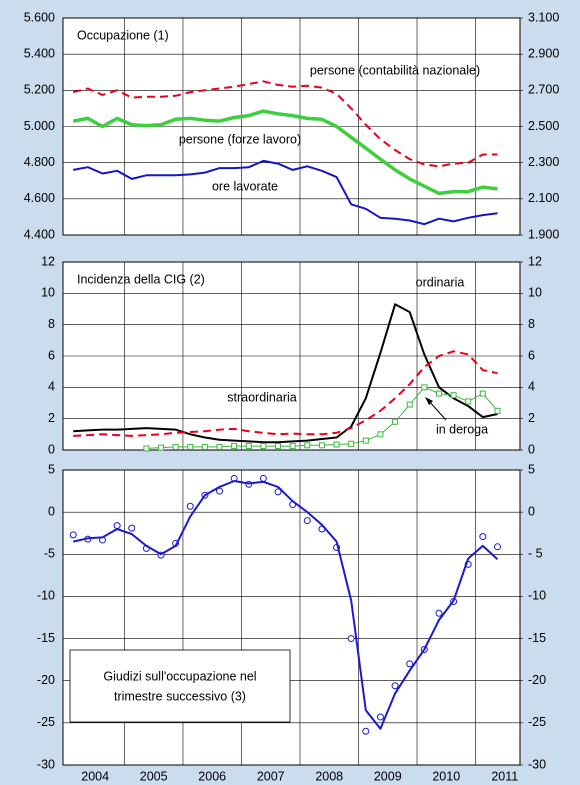 This screenshot has height=785, width=580. Describe the element at coordinates (535, 261) in the screenshot. I see `y2-tick-label: 12` at that location.